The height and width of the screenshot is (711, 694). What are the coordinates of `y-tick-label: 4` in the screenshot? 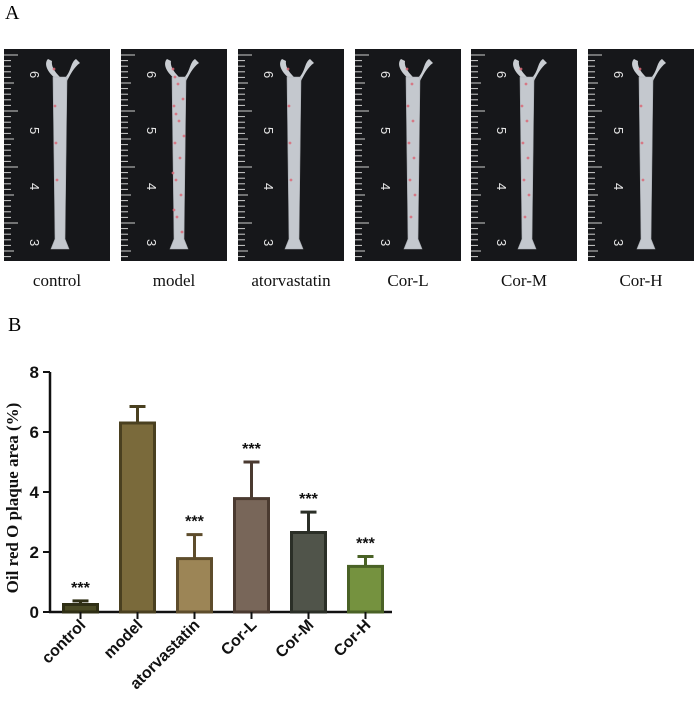 It's located at (35, 492).